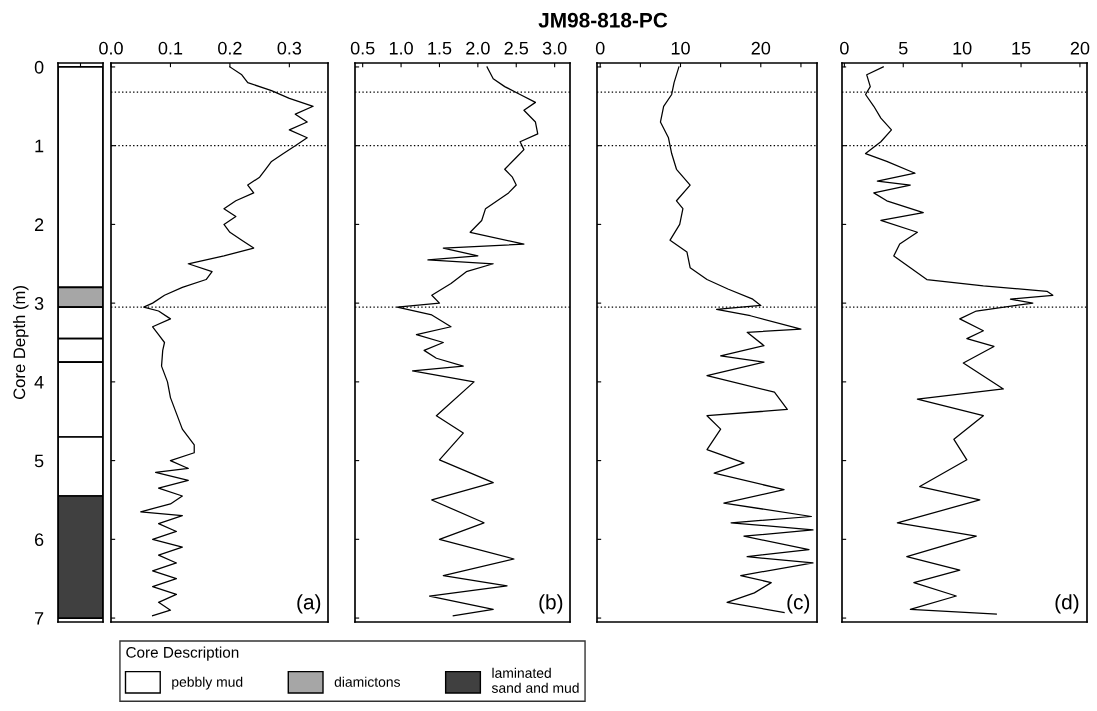  Describe the element at coordinates (39, 540) in the screenshot. I see `y-tick-label: 6` at that location.